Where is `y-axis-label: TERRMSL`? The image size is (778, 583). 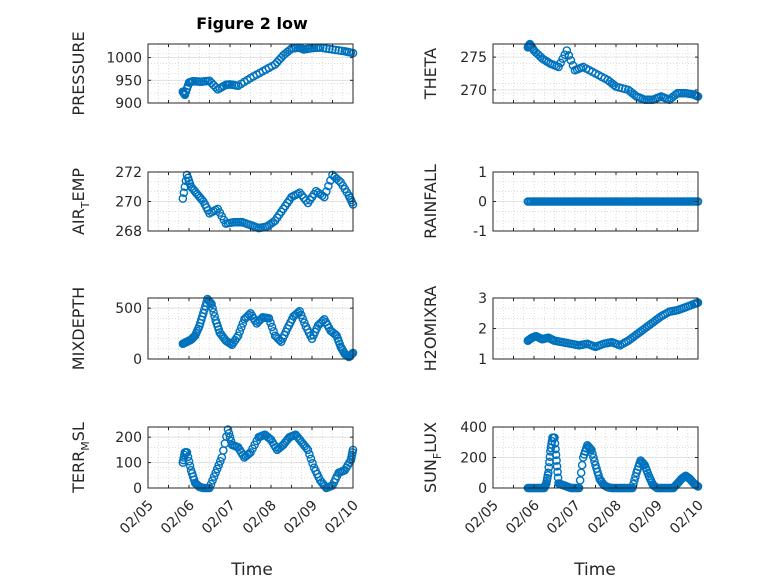 y-axis-label: TERRMSL is located at coordinates (80, 458).